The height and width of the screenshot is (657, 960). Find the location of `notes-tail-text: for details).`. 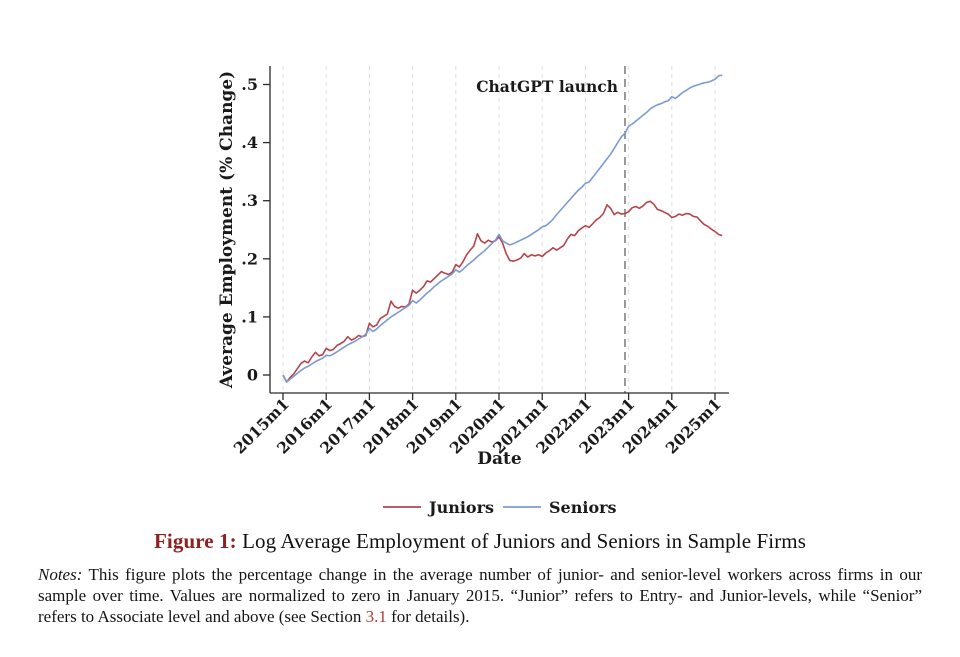

notes-tail-text: for details). is located at coordinates (428, 616).